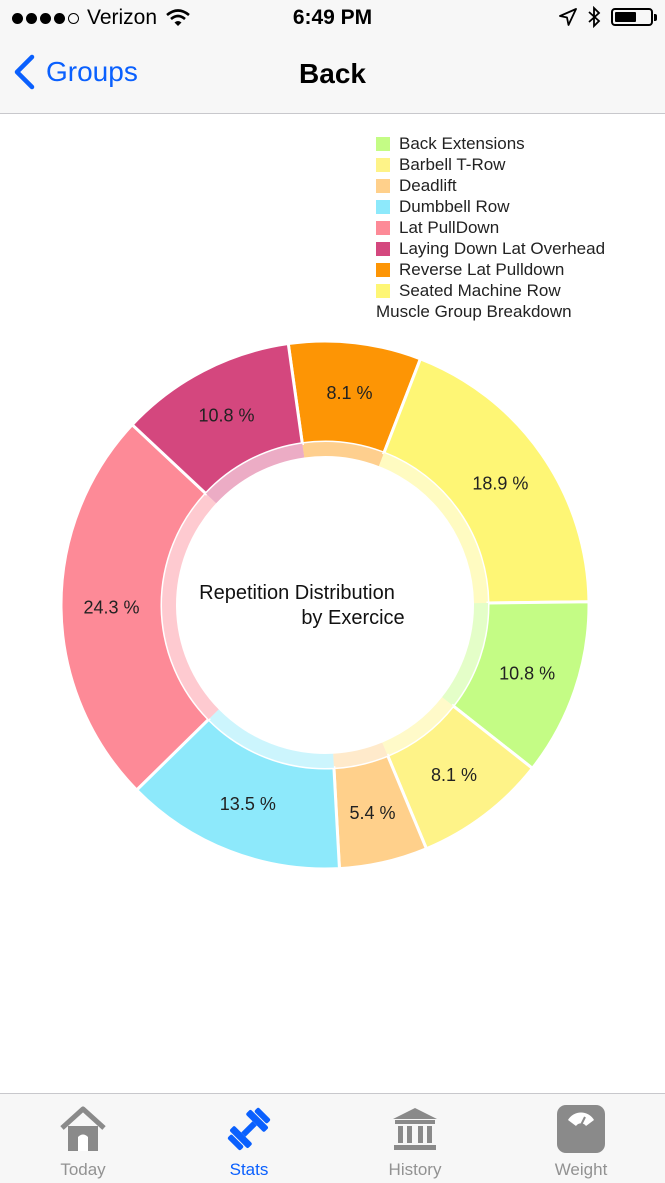 This screenshot has width=665, height=1183. Describe the element at coordinates (568, 17) in the screenshot. I see `location-arrow-icon` at that location.